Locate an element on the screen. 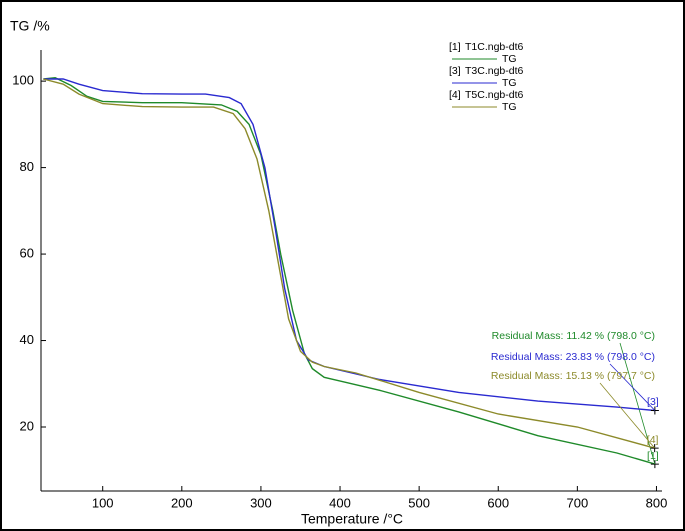 Image resolution: width=685 pixels, height=531 pixels. legend-id: [1] is located at coordinates (455, 47).